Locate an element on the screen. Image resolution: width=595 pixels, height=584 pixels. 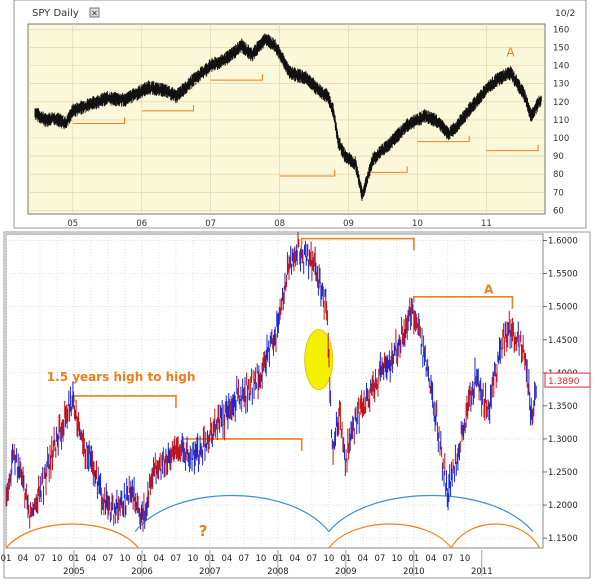
bottom-y-tick-label: 1.5000 is located at coordinates (563, 308).